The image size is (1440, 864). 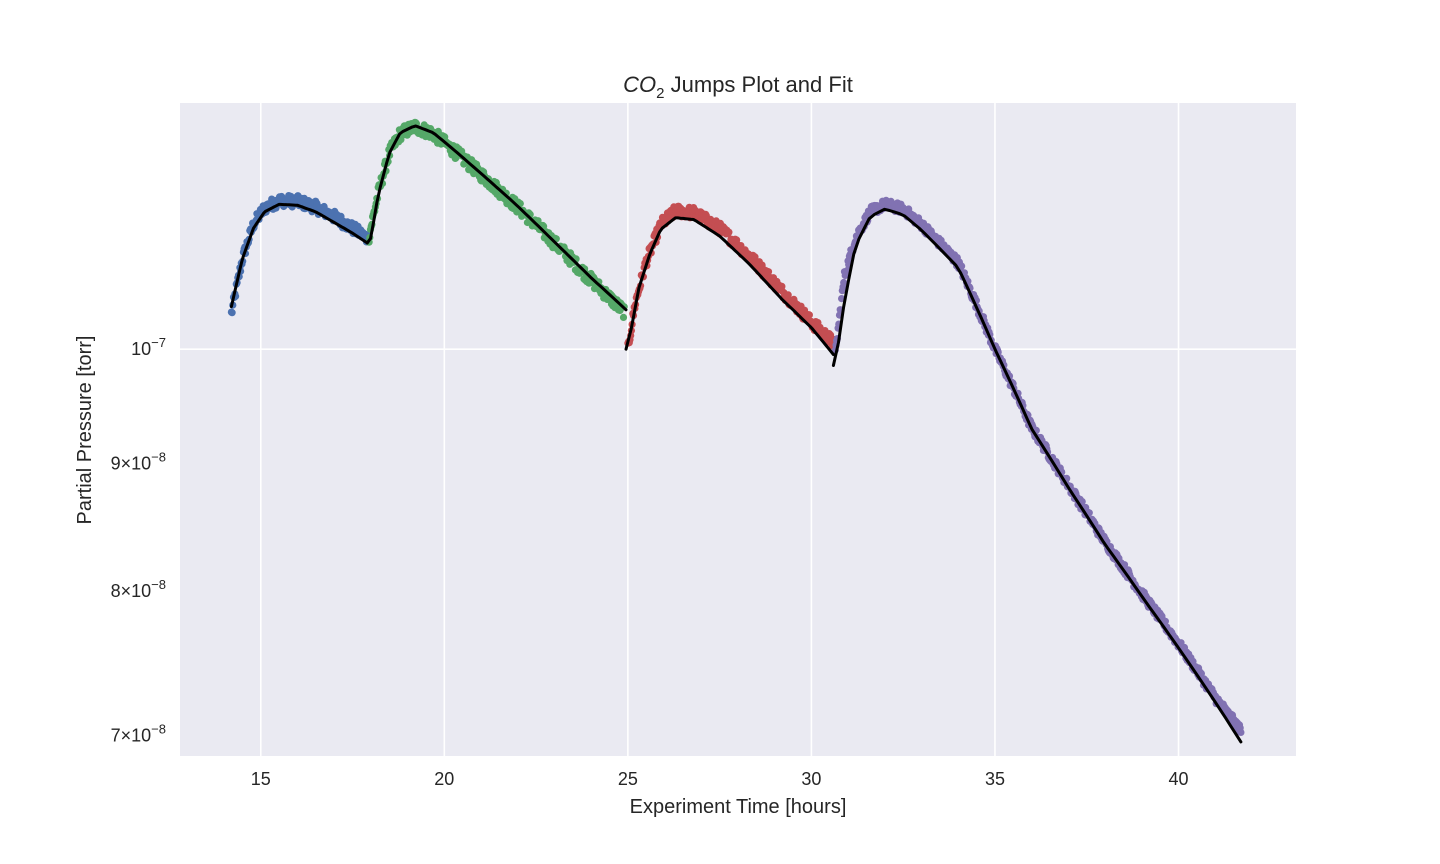 What do you see at coordinates (148, 347) in the screenshot?
I see `y-tick-label: 10−7` at bounding box center [148, 347].